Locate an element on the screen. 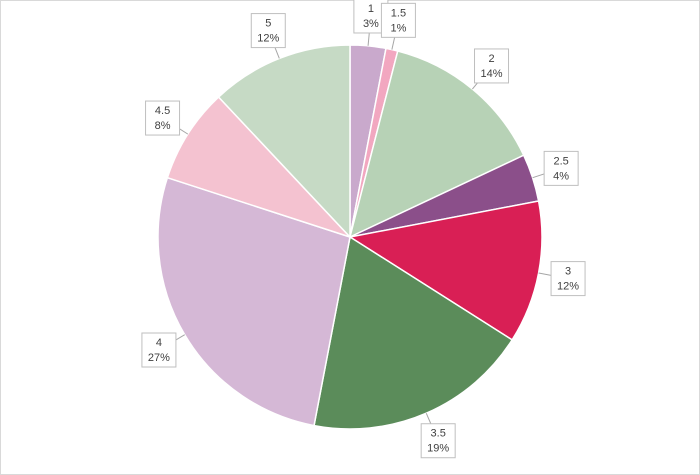  data-label-value: 4% is located at coordinates (561, 176).